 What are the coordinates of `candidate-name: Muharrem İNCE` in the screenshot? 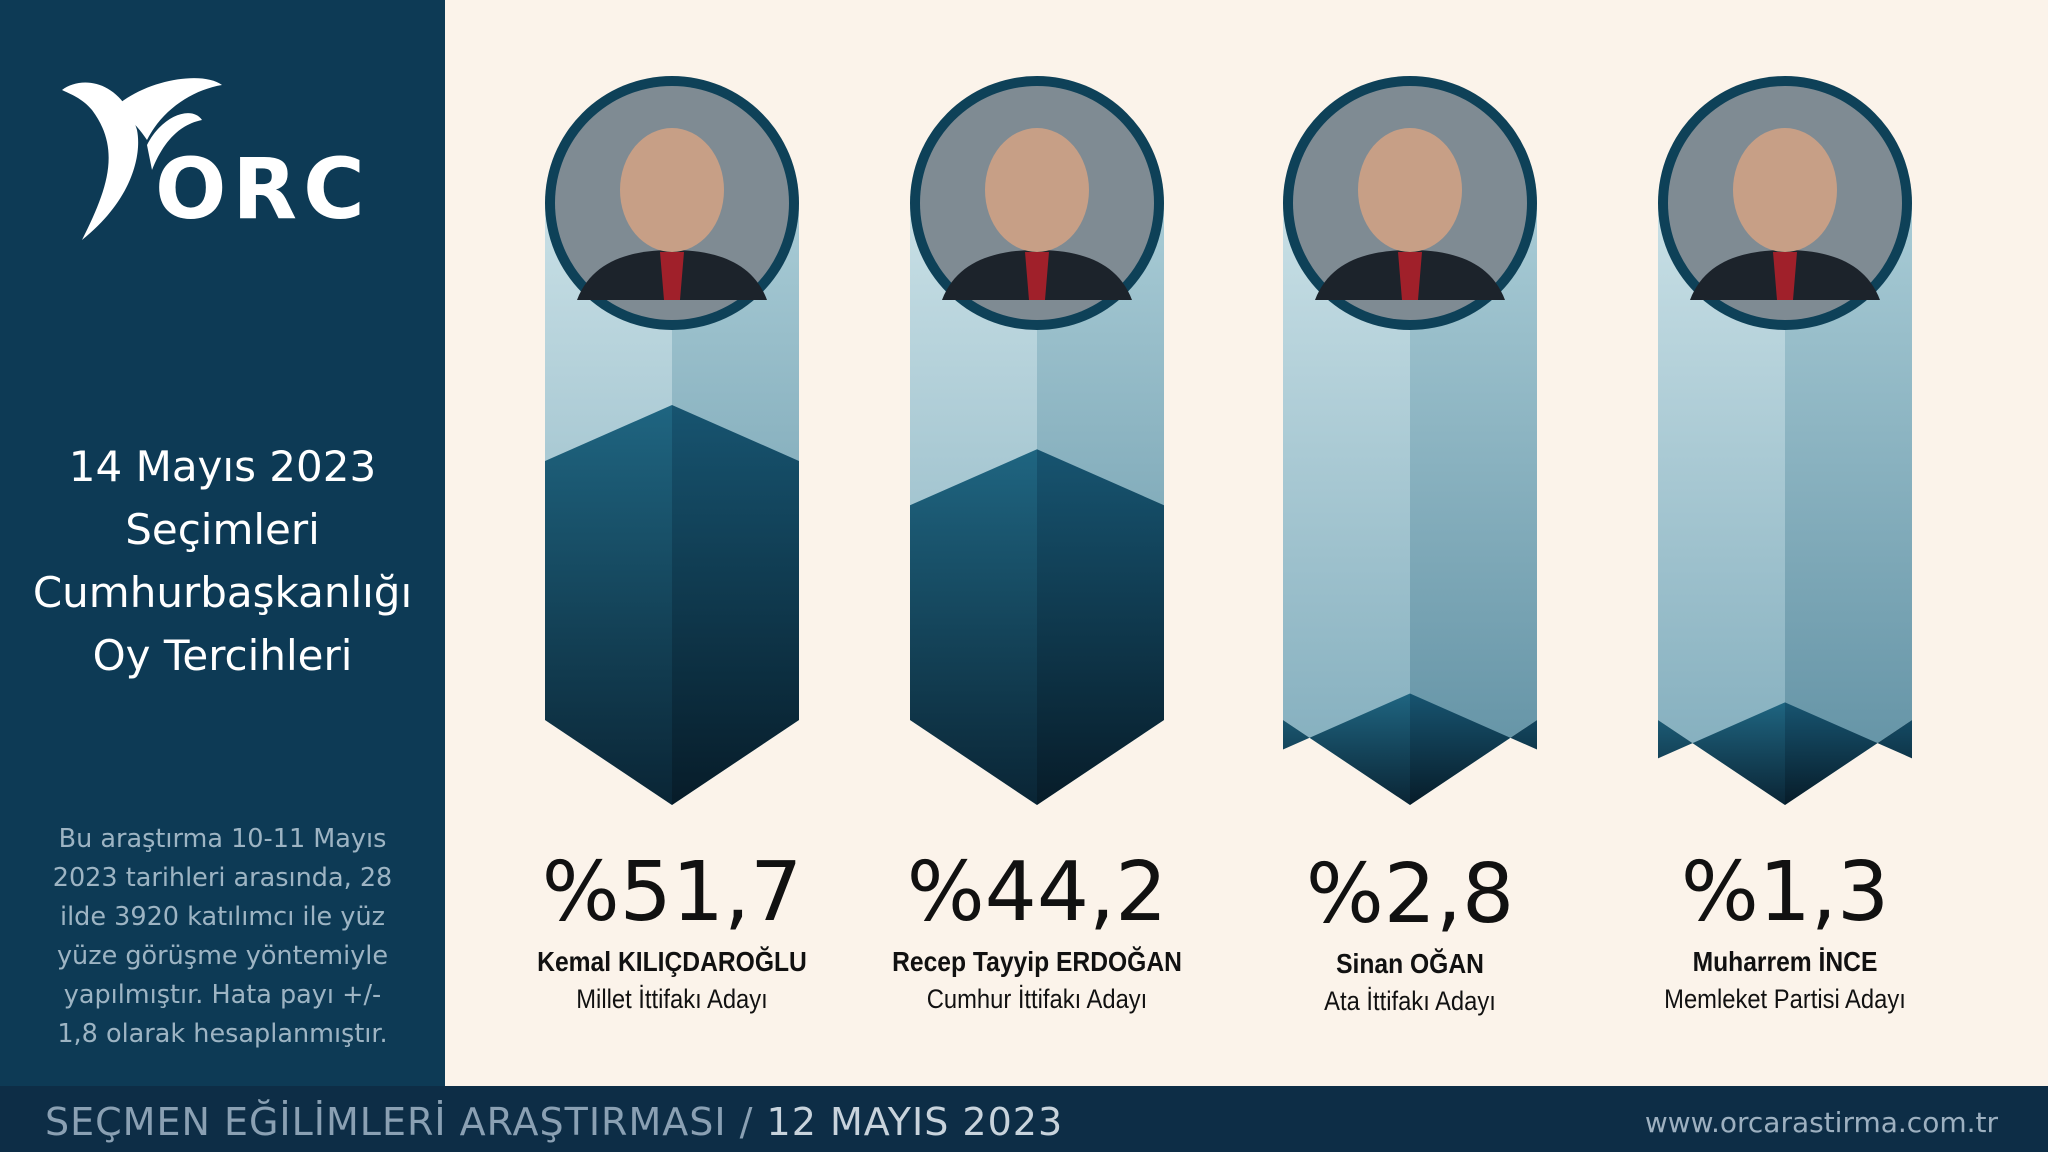 It's located at (1785, 961).